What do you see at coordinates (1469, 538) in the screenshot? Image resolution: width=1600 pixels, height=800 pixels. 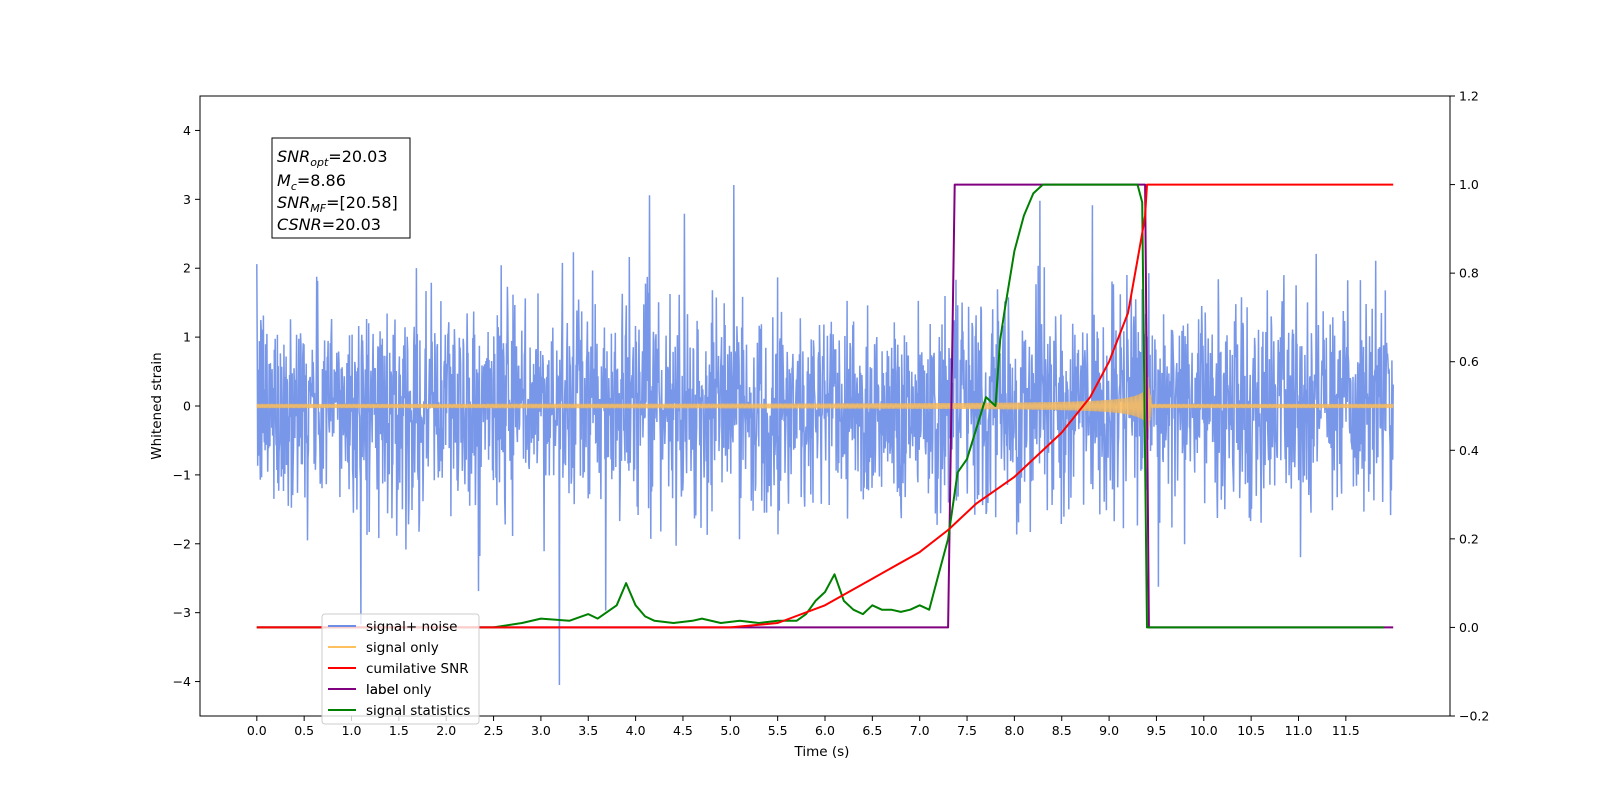 I see `y2-tick-label: 0.2` at bounding box center [1469, 538].